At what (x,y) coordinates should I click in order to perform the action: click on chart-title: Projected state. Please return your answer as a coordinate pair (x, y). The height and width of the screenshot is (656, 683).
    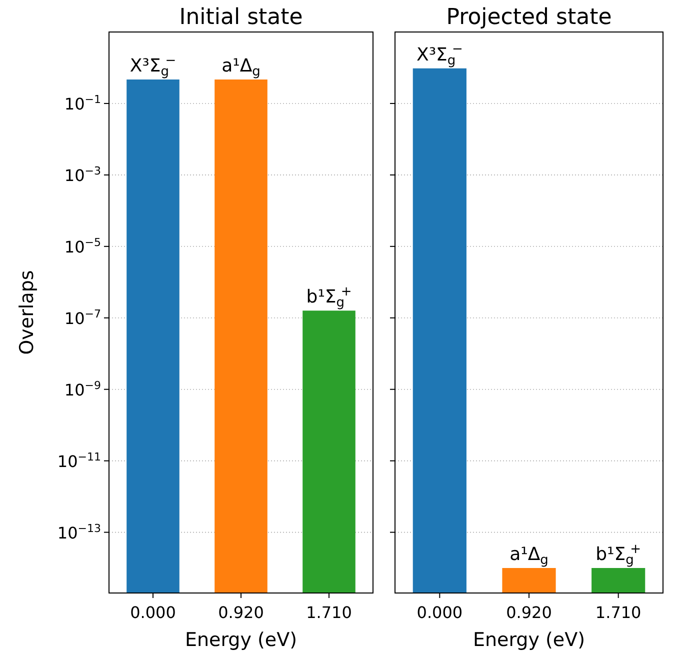
    Looking at the image, I should click on (529, 17).